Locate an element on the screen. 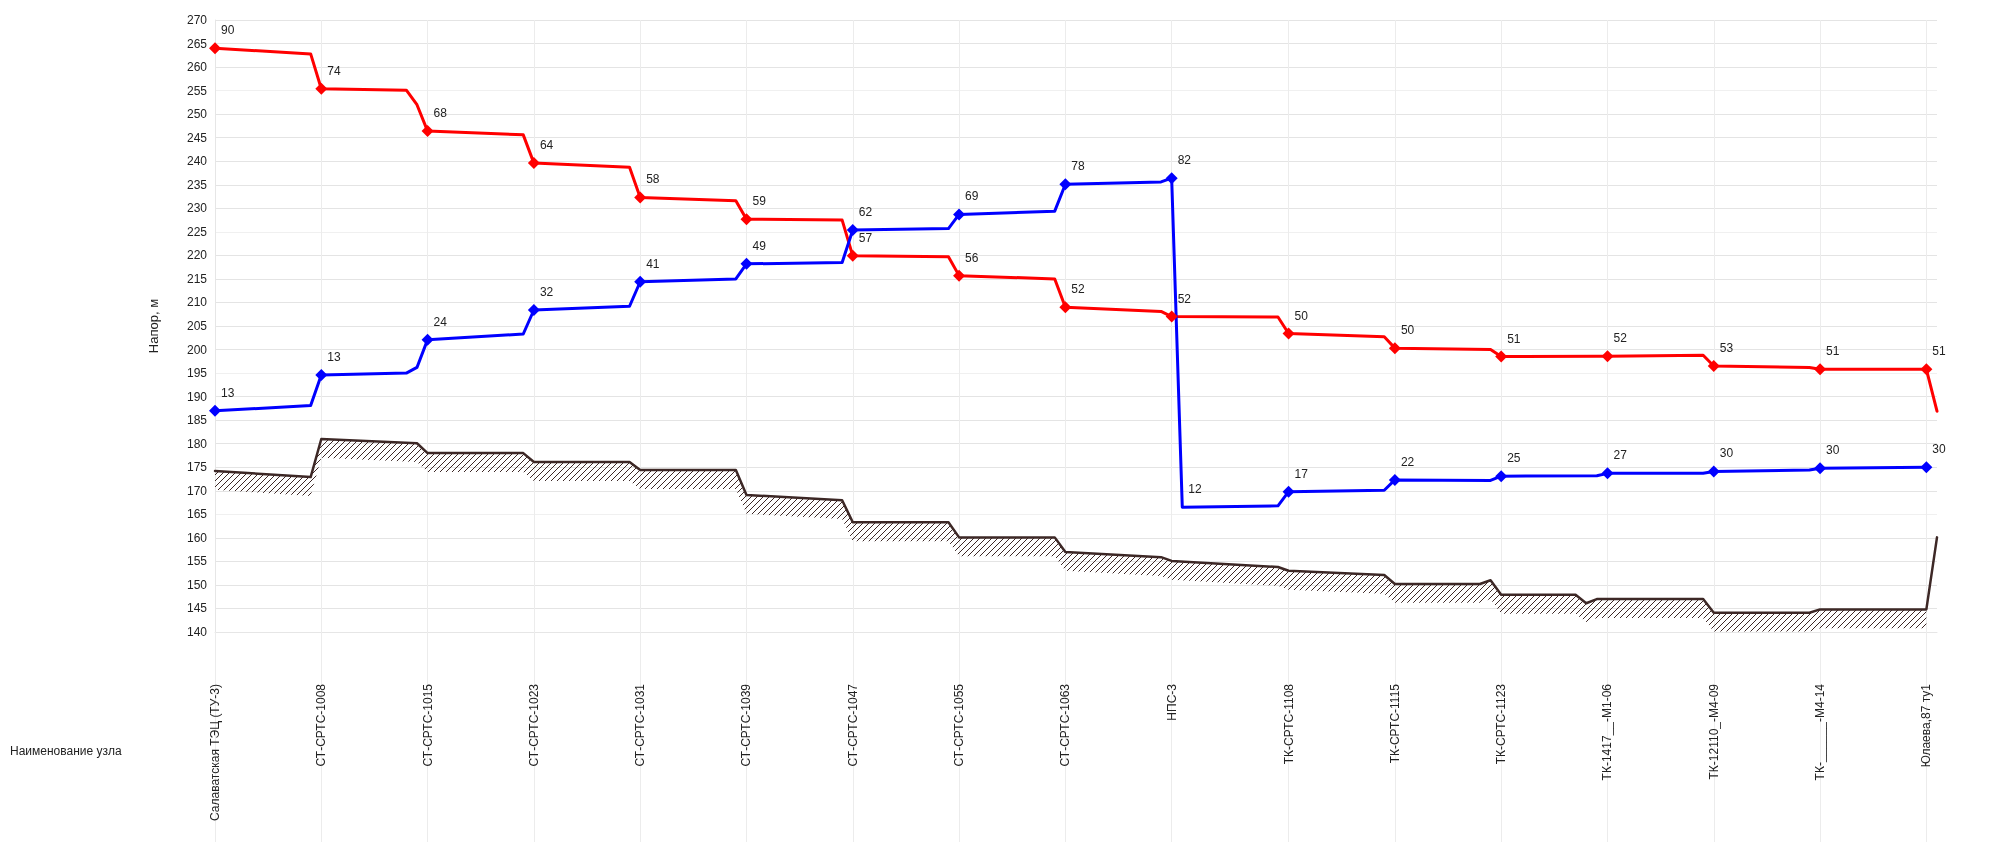 Image resolution: width=2007 pixels, height=851 pixels. y-tick-label: 170 is located at coordinates (197, 490).